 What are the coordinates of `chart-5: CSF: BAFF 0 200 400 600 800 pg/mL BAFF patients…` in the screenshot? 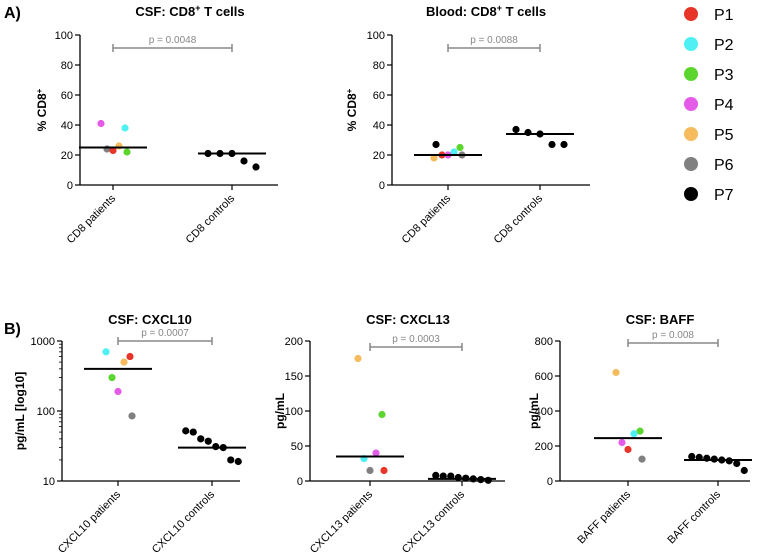 It's located at (639, 429).